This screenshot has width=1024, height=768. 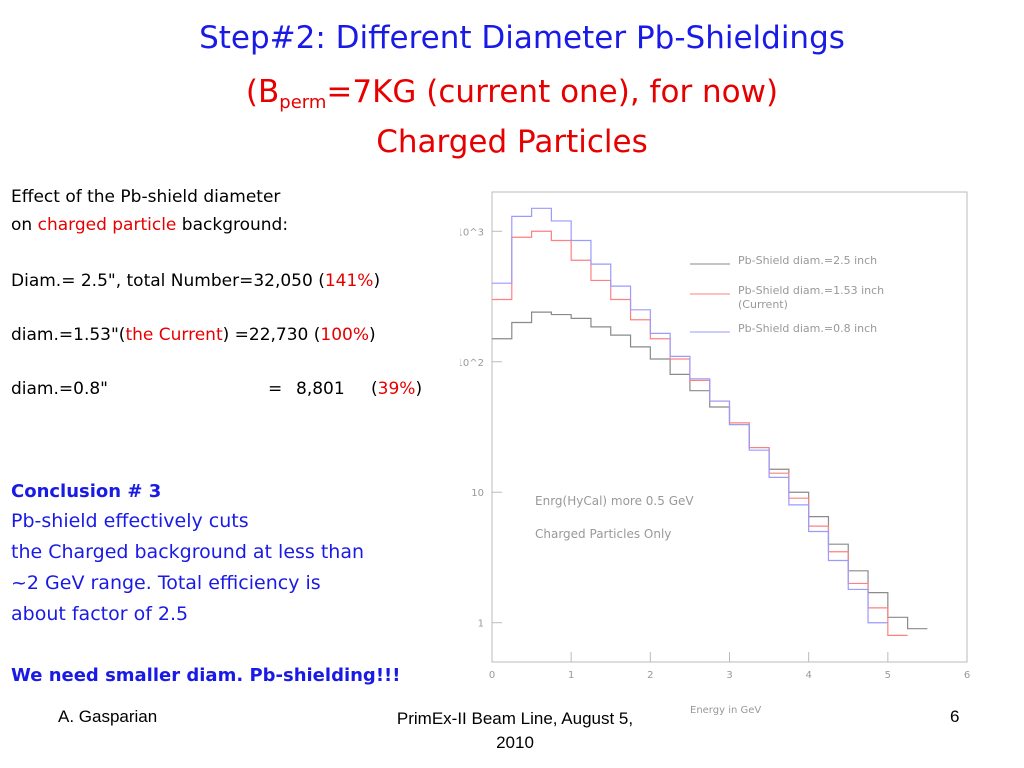 I want to click on footer-event-line1: PrimEx-II Beam Line, August 5,, so click(x=515, y=718).